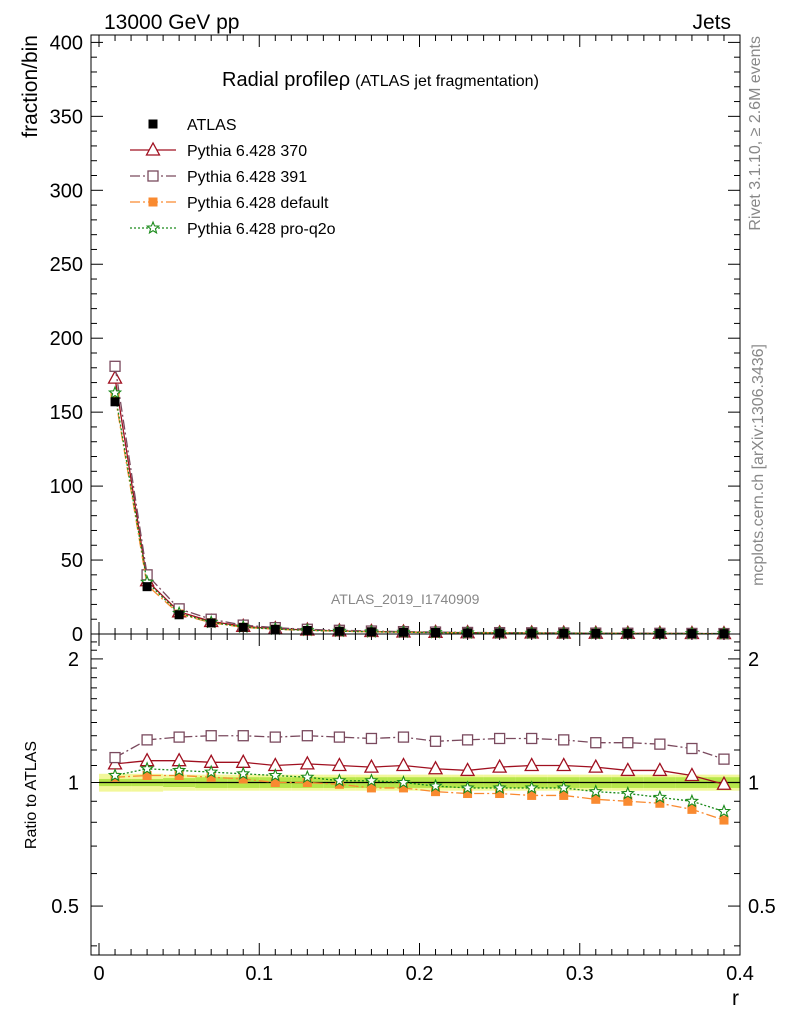  I want to click on ratio-series-p370, so click(419, 771).